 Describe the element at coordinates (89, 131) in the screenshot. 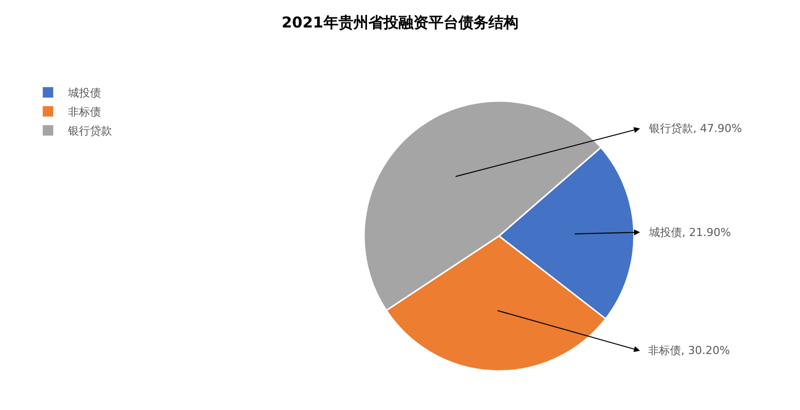

I see `legend-label: 银行贷款` at that location.